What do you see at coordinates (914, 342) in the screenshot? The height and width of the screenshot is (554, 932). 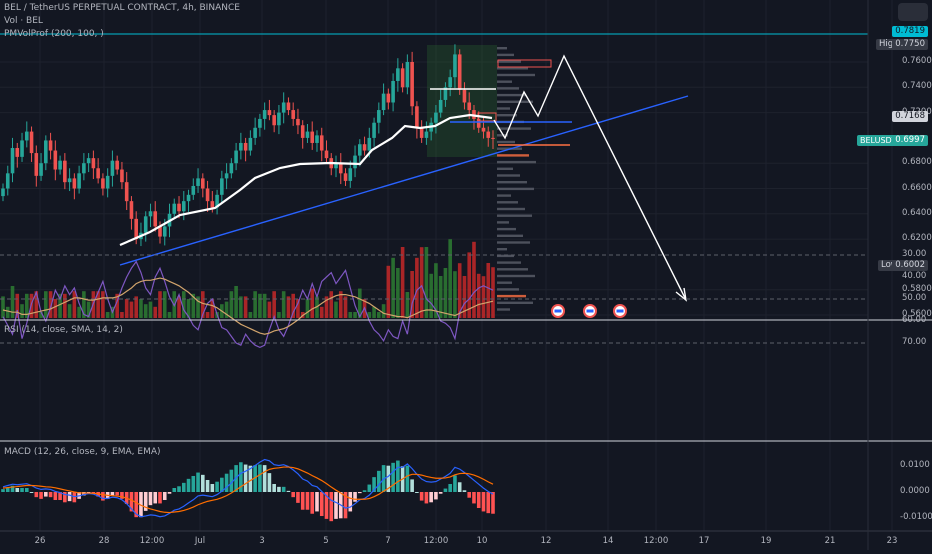 I see `rsi-tick-label: 70.00` at bounding box center [914, 342].